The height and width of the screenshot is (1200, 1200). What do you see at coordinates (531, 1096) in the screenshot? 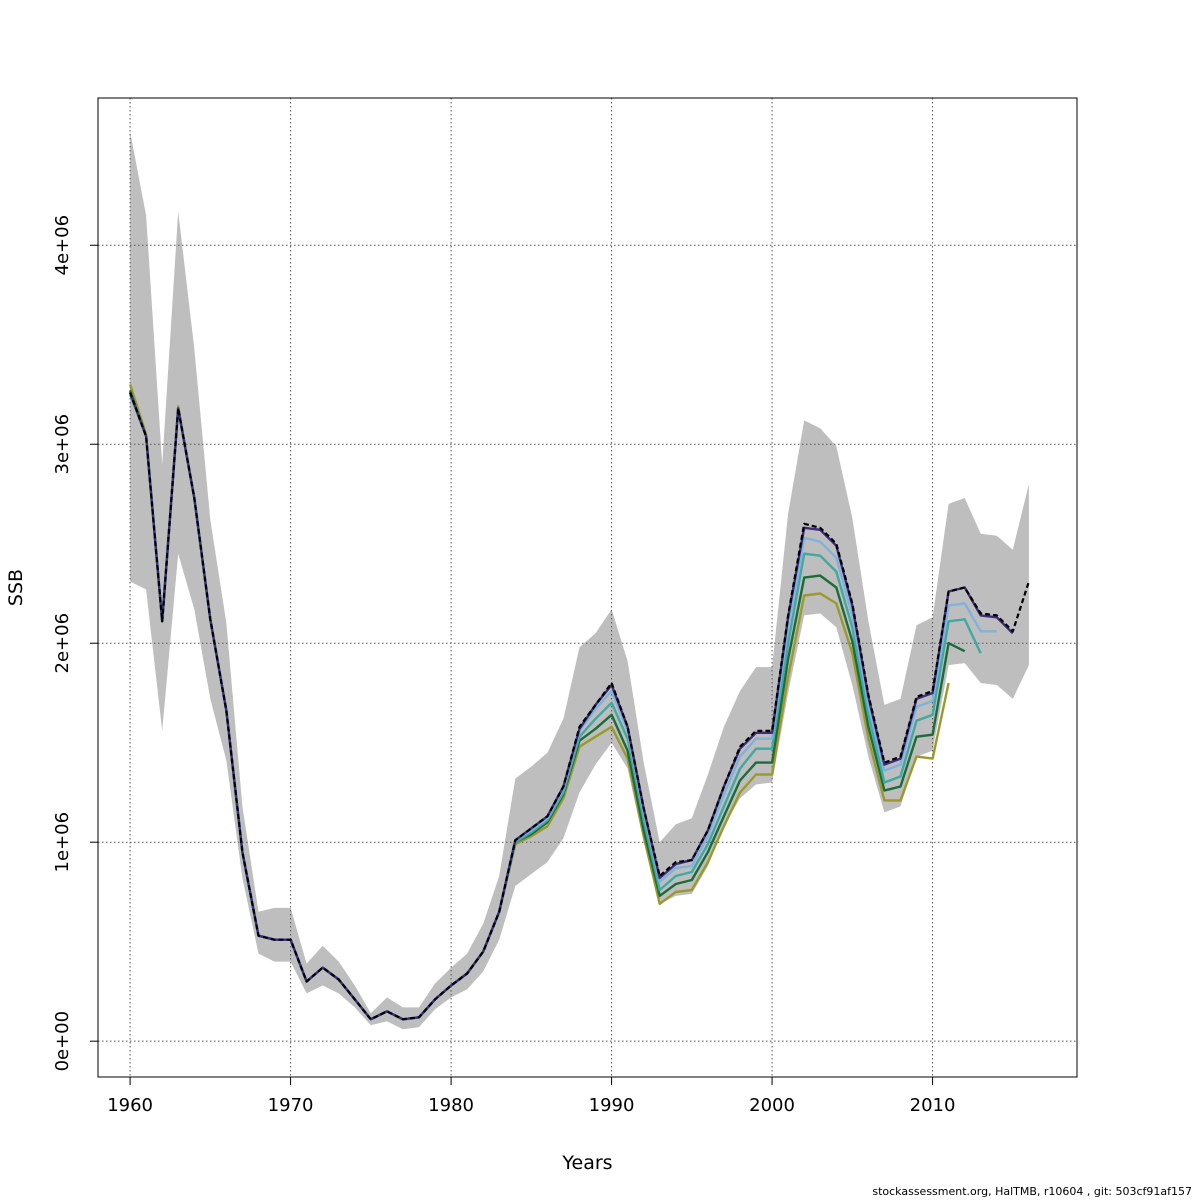
I see `x-axis: 1960 1970 1980 1990 2000 2010` at bounding box center [531, 1096].